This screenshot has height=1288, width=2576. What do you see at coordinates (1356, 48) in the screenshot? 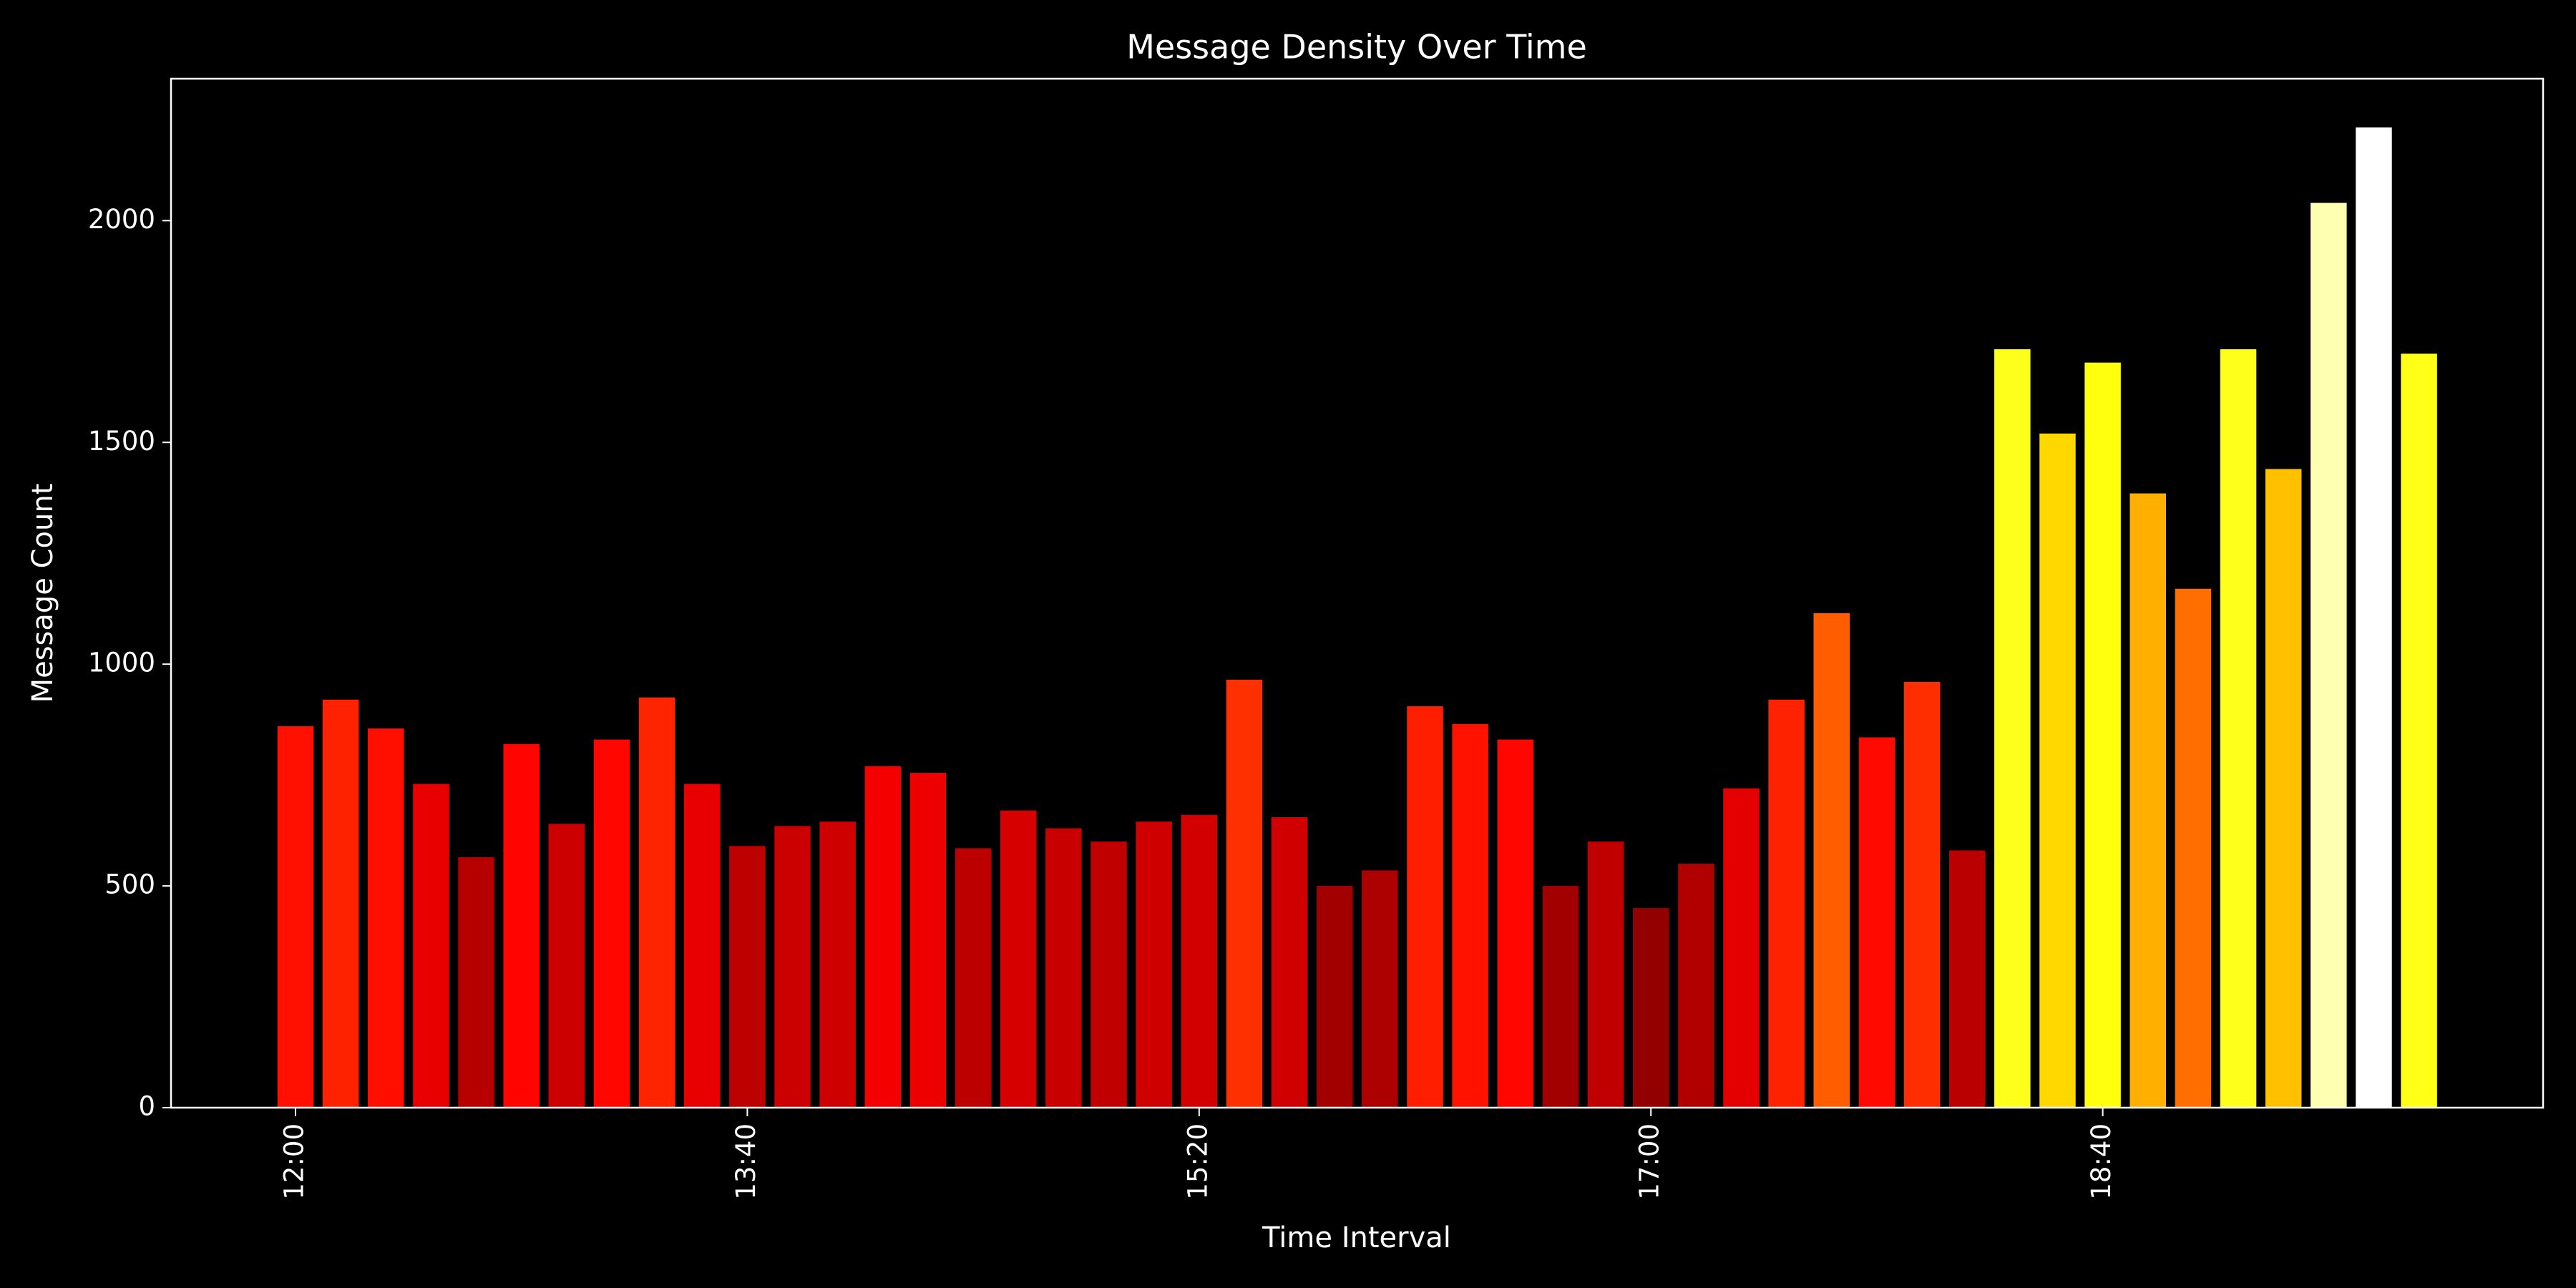
I see `chart-title: Message Density Over Time` at bounding box center [1356, 48].